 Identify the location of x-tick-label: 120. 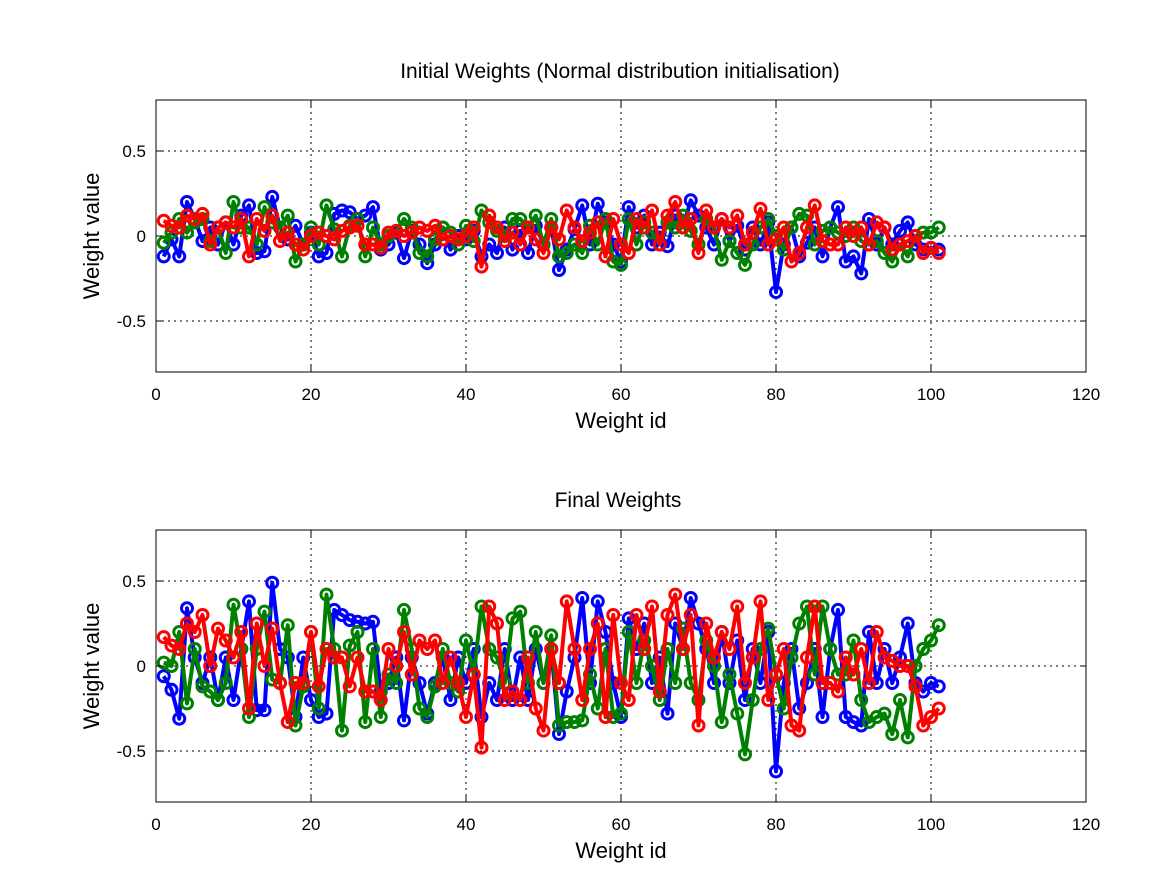
(1086, 394).